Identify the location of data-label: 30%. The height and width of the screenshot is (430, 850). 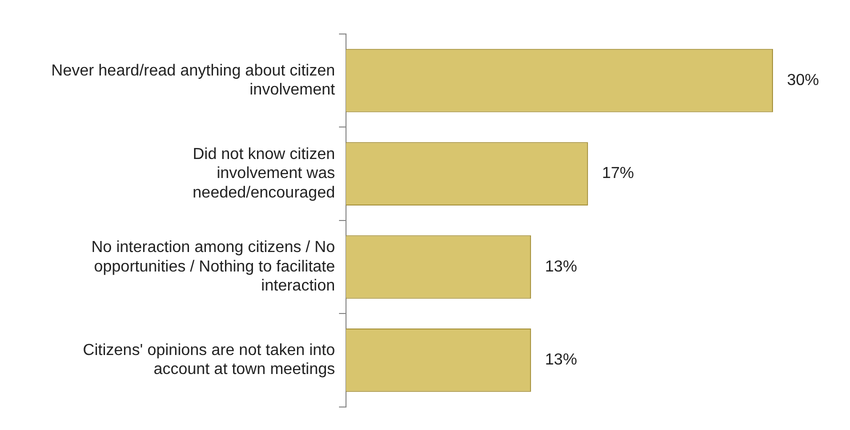
(803, 81).